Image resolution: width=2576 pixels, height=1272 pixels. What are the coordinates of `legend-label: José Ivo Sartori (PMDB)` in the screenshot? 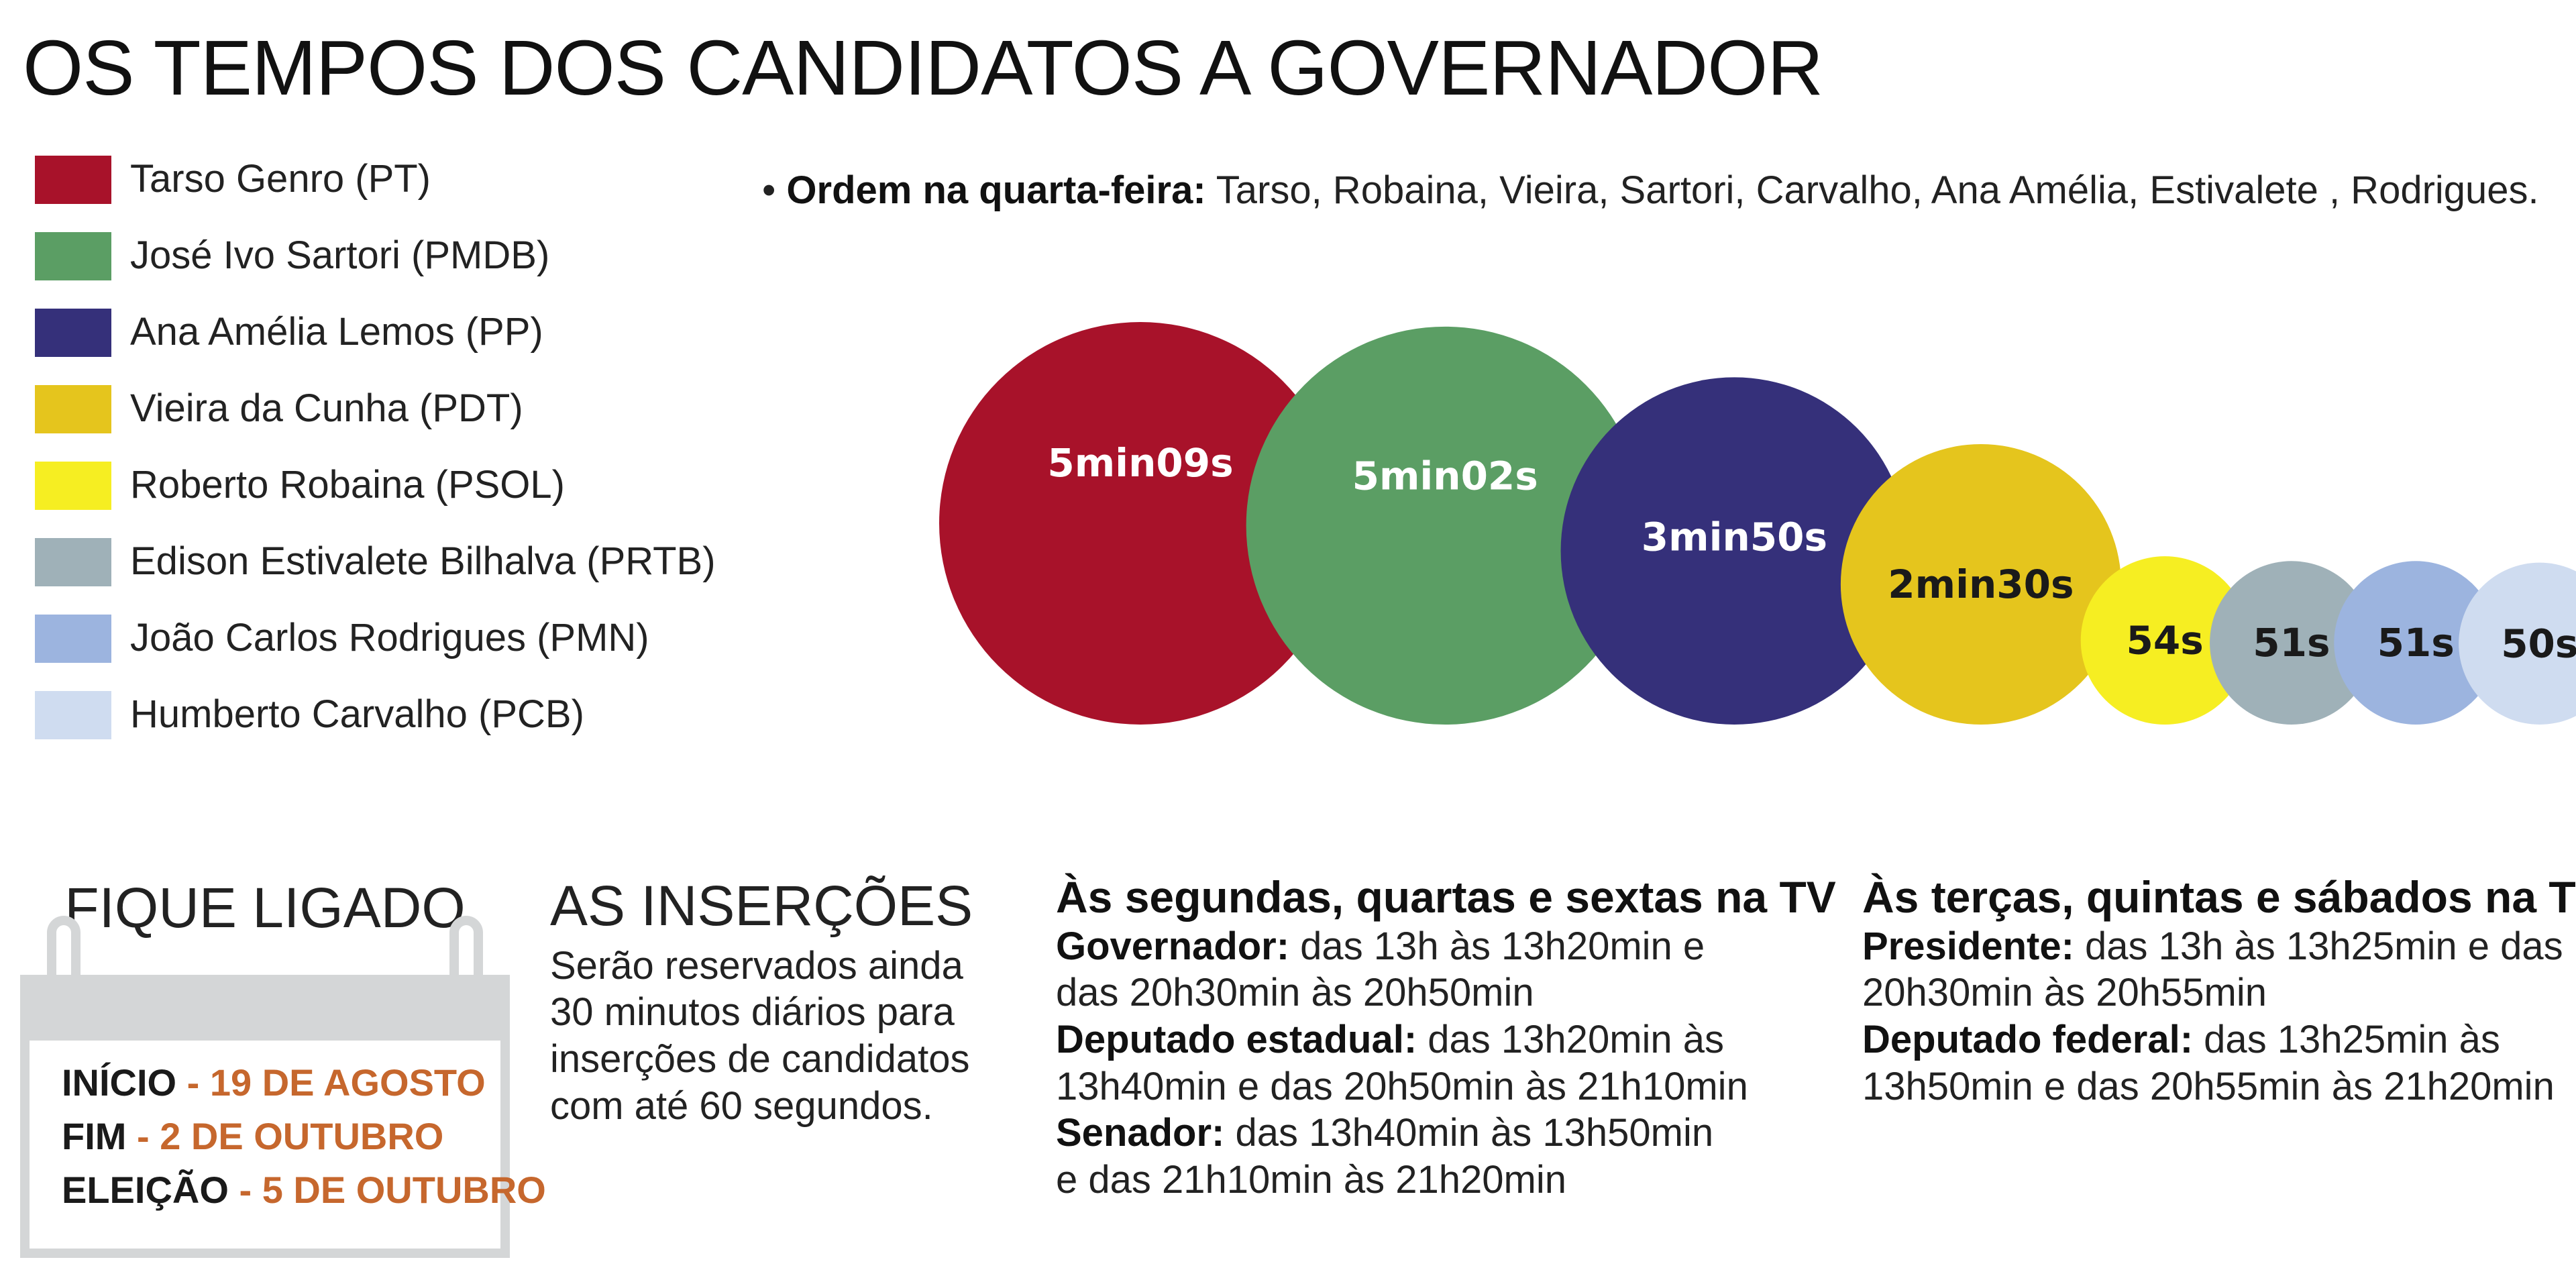 It's located at (340, 255).